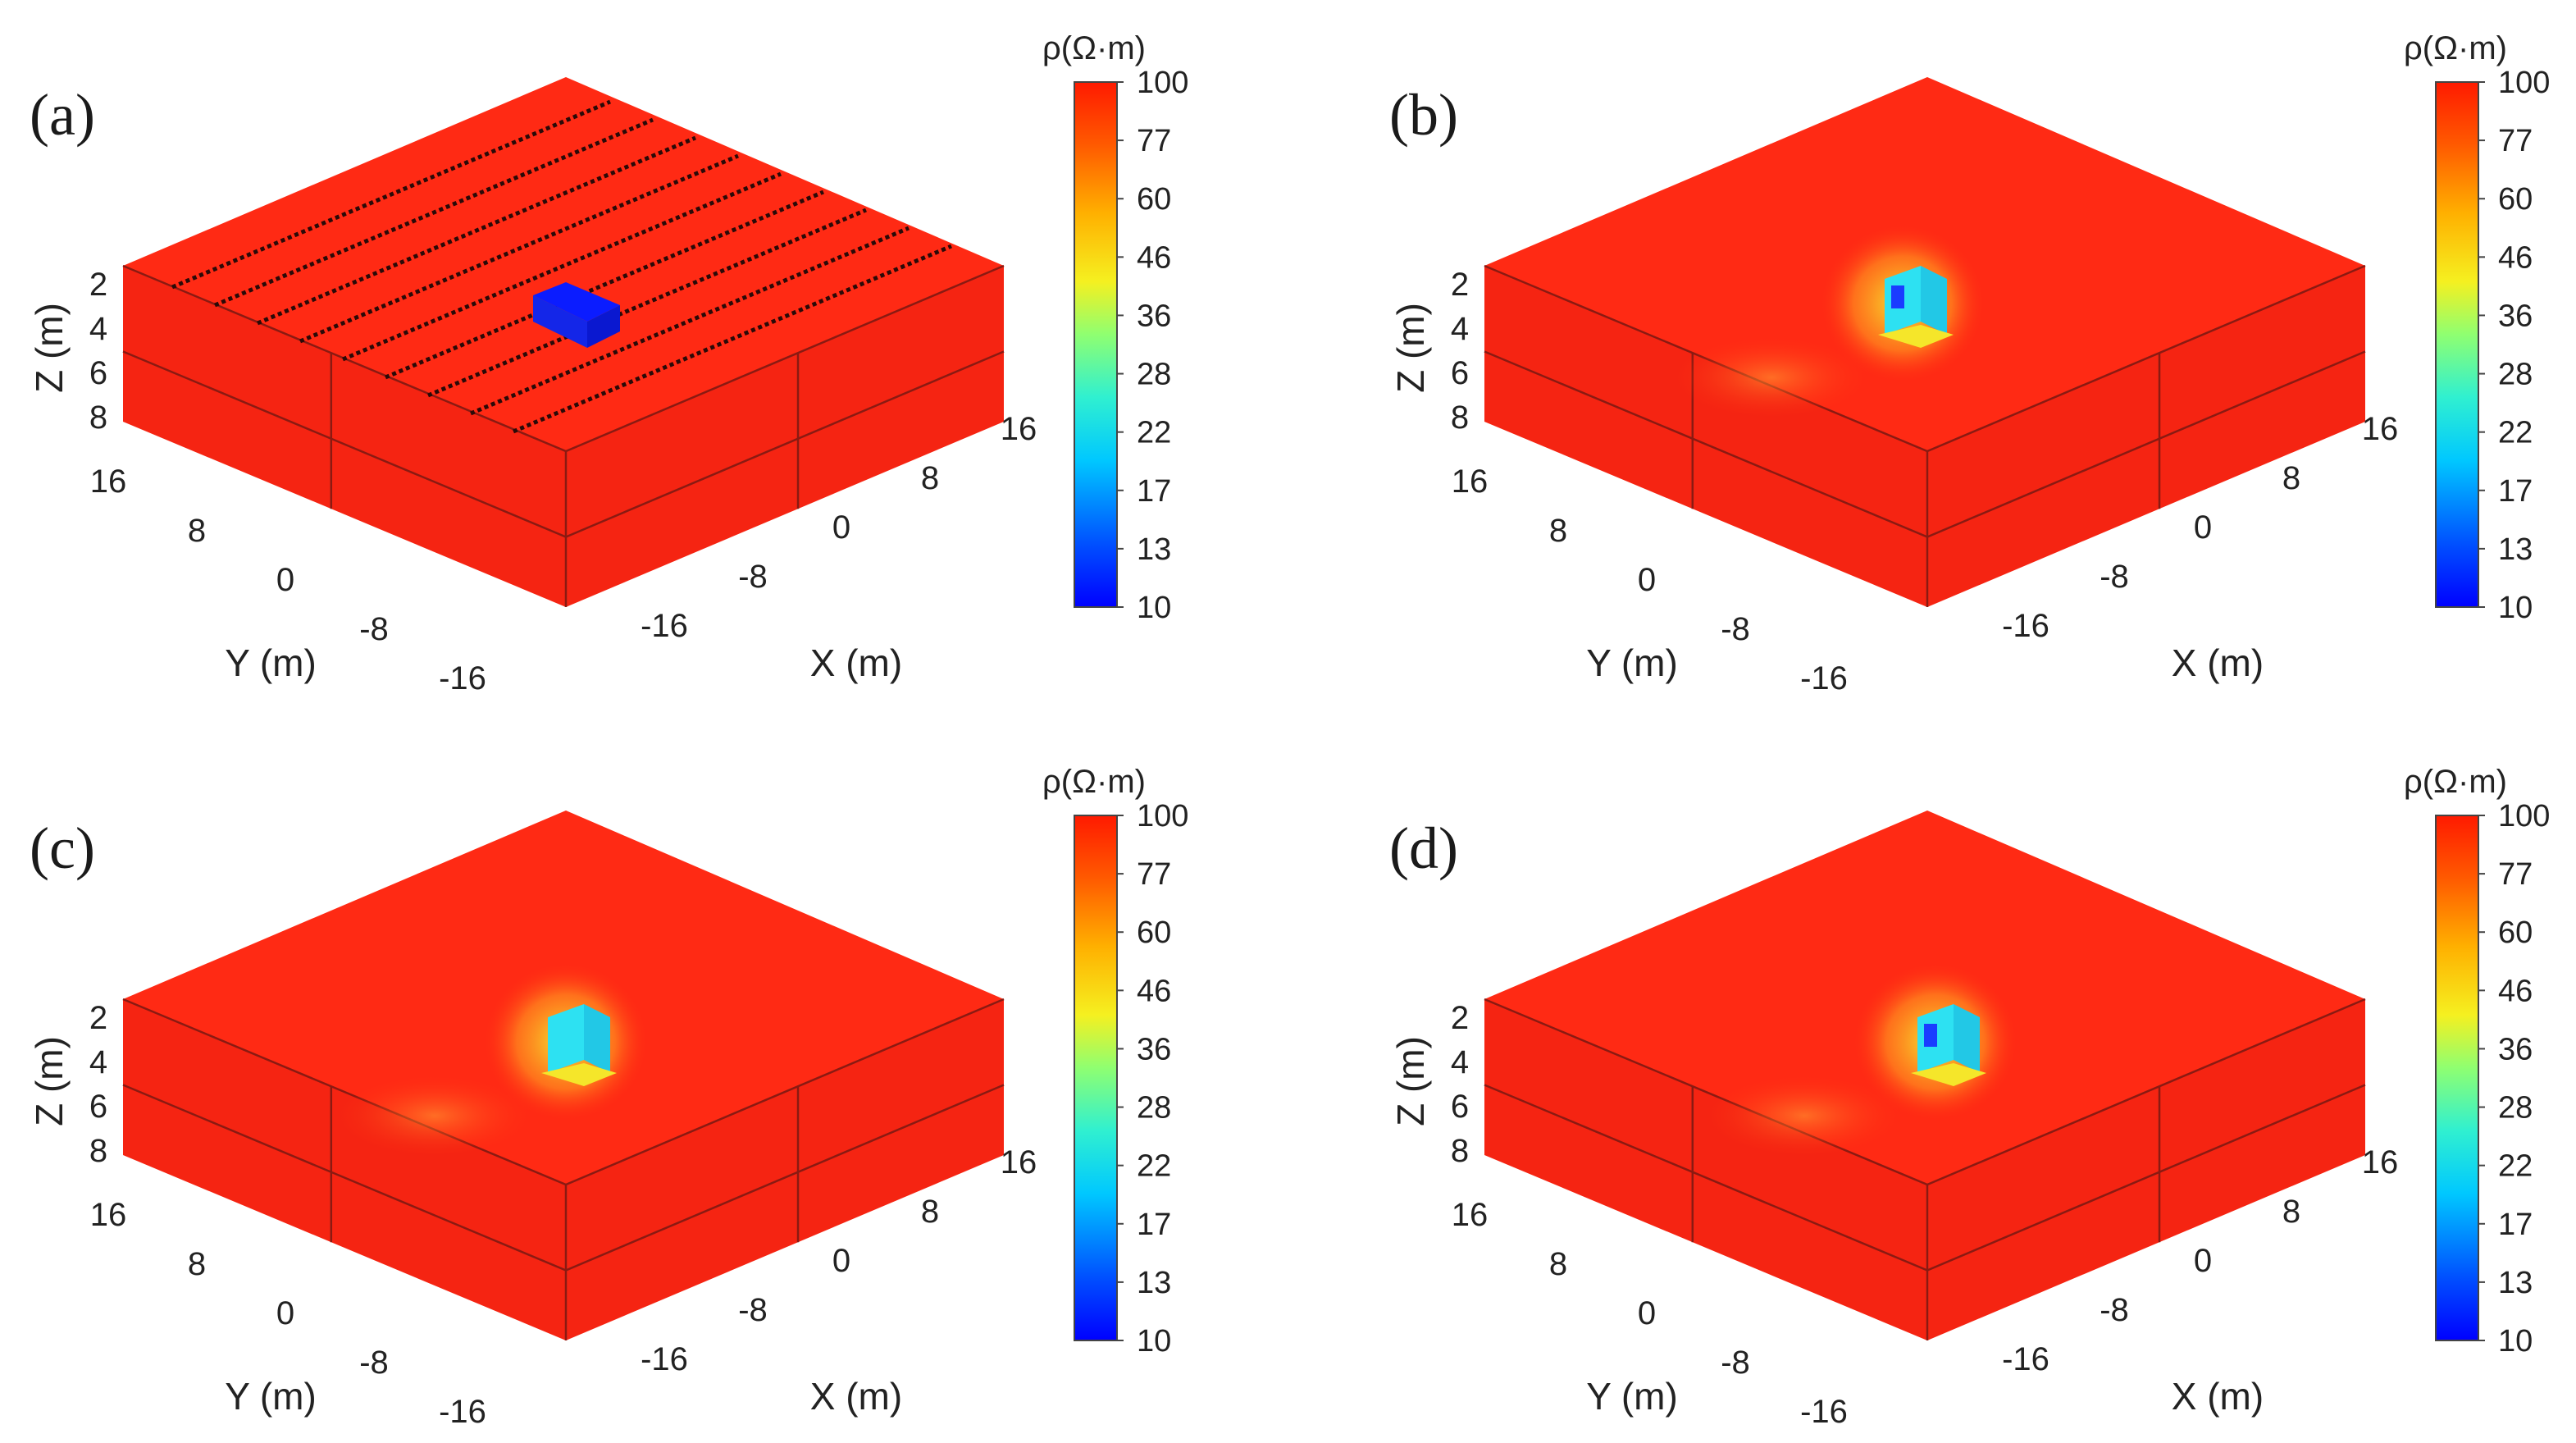  I want to click on panel-label: (c), so click(62, 848).